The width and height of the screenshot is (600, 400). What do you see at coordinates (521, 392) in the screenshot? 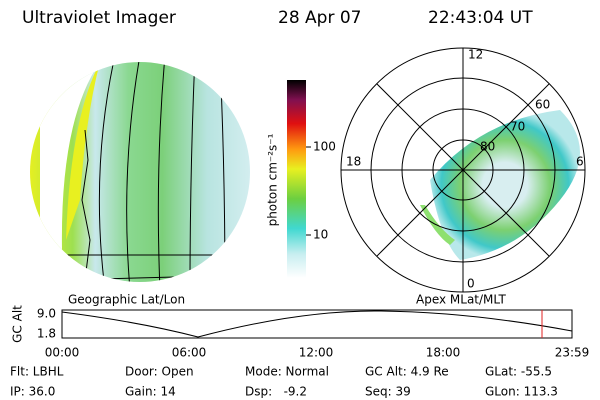
I see `info-field: GLon: 113.3` at bounding box center [521, 392].